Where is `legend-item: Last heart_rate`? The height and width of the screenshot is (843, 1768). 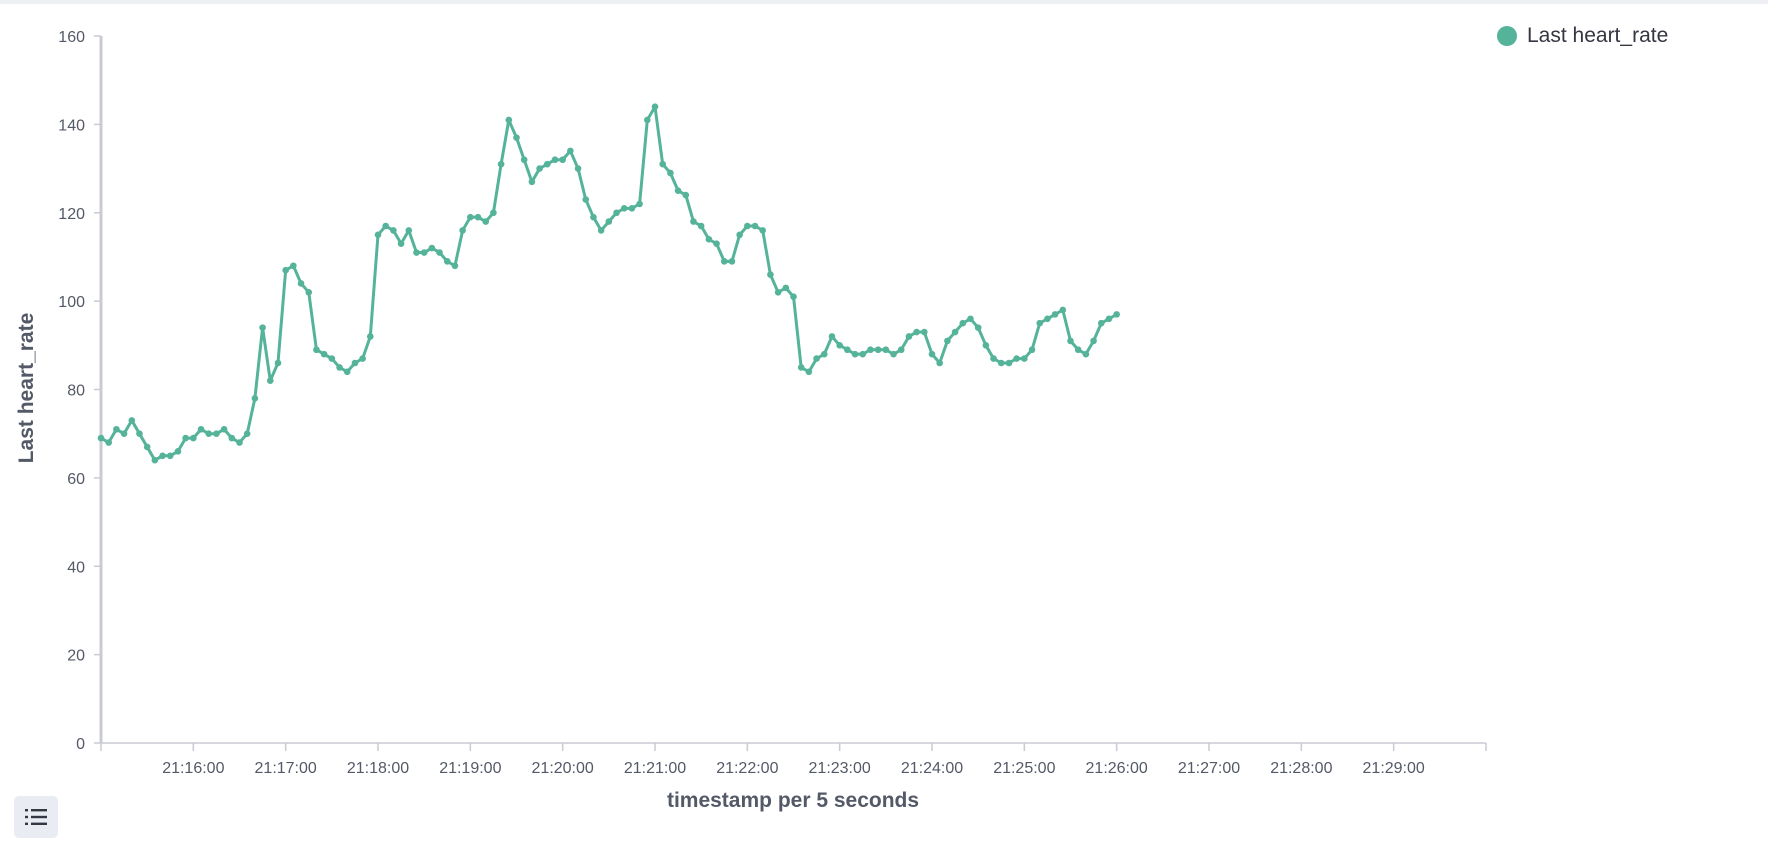
legend-item: Last heart_rate is located at coordinates (1582, 36).